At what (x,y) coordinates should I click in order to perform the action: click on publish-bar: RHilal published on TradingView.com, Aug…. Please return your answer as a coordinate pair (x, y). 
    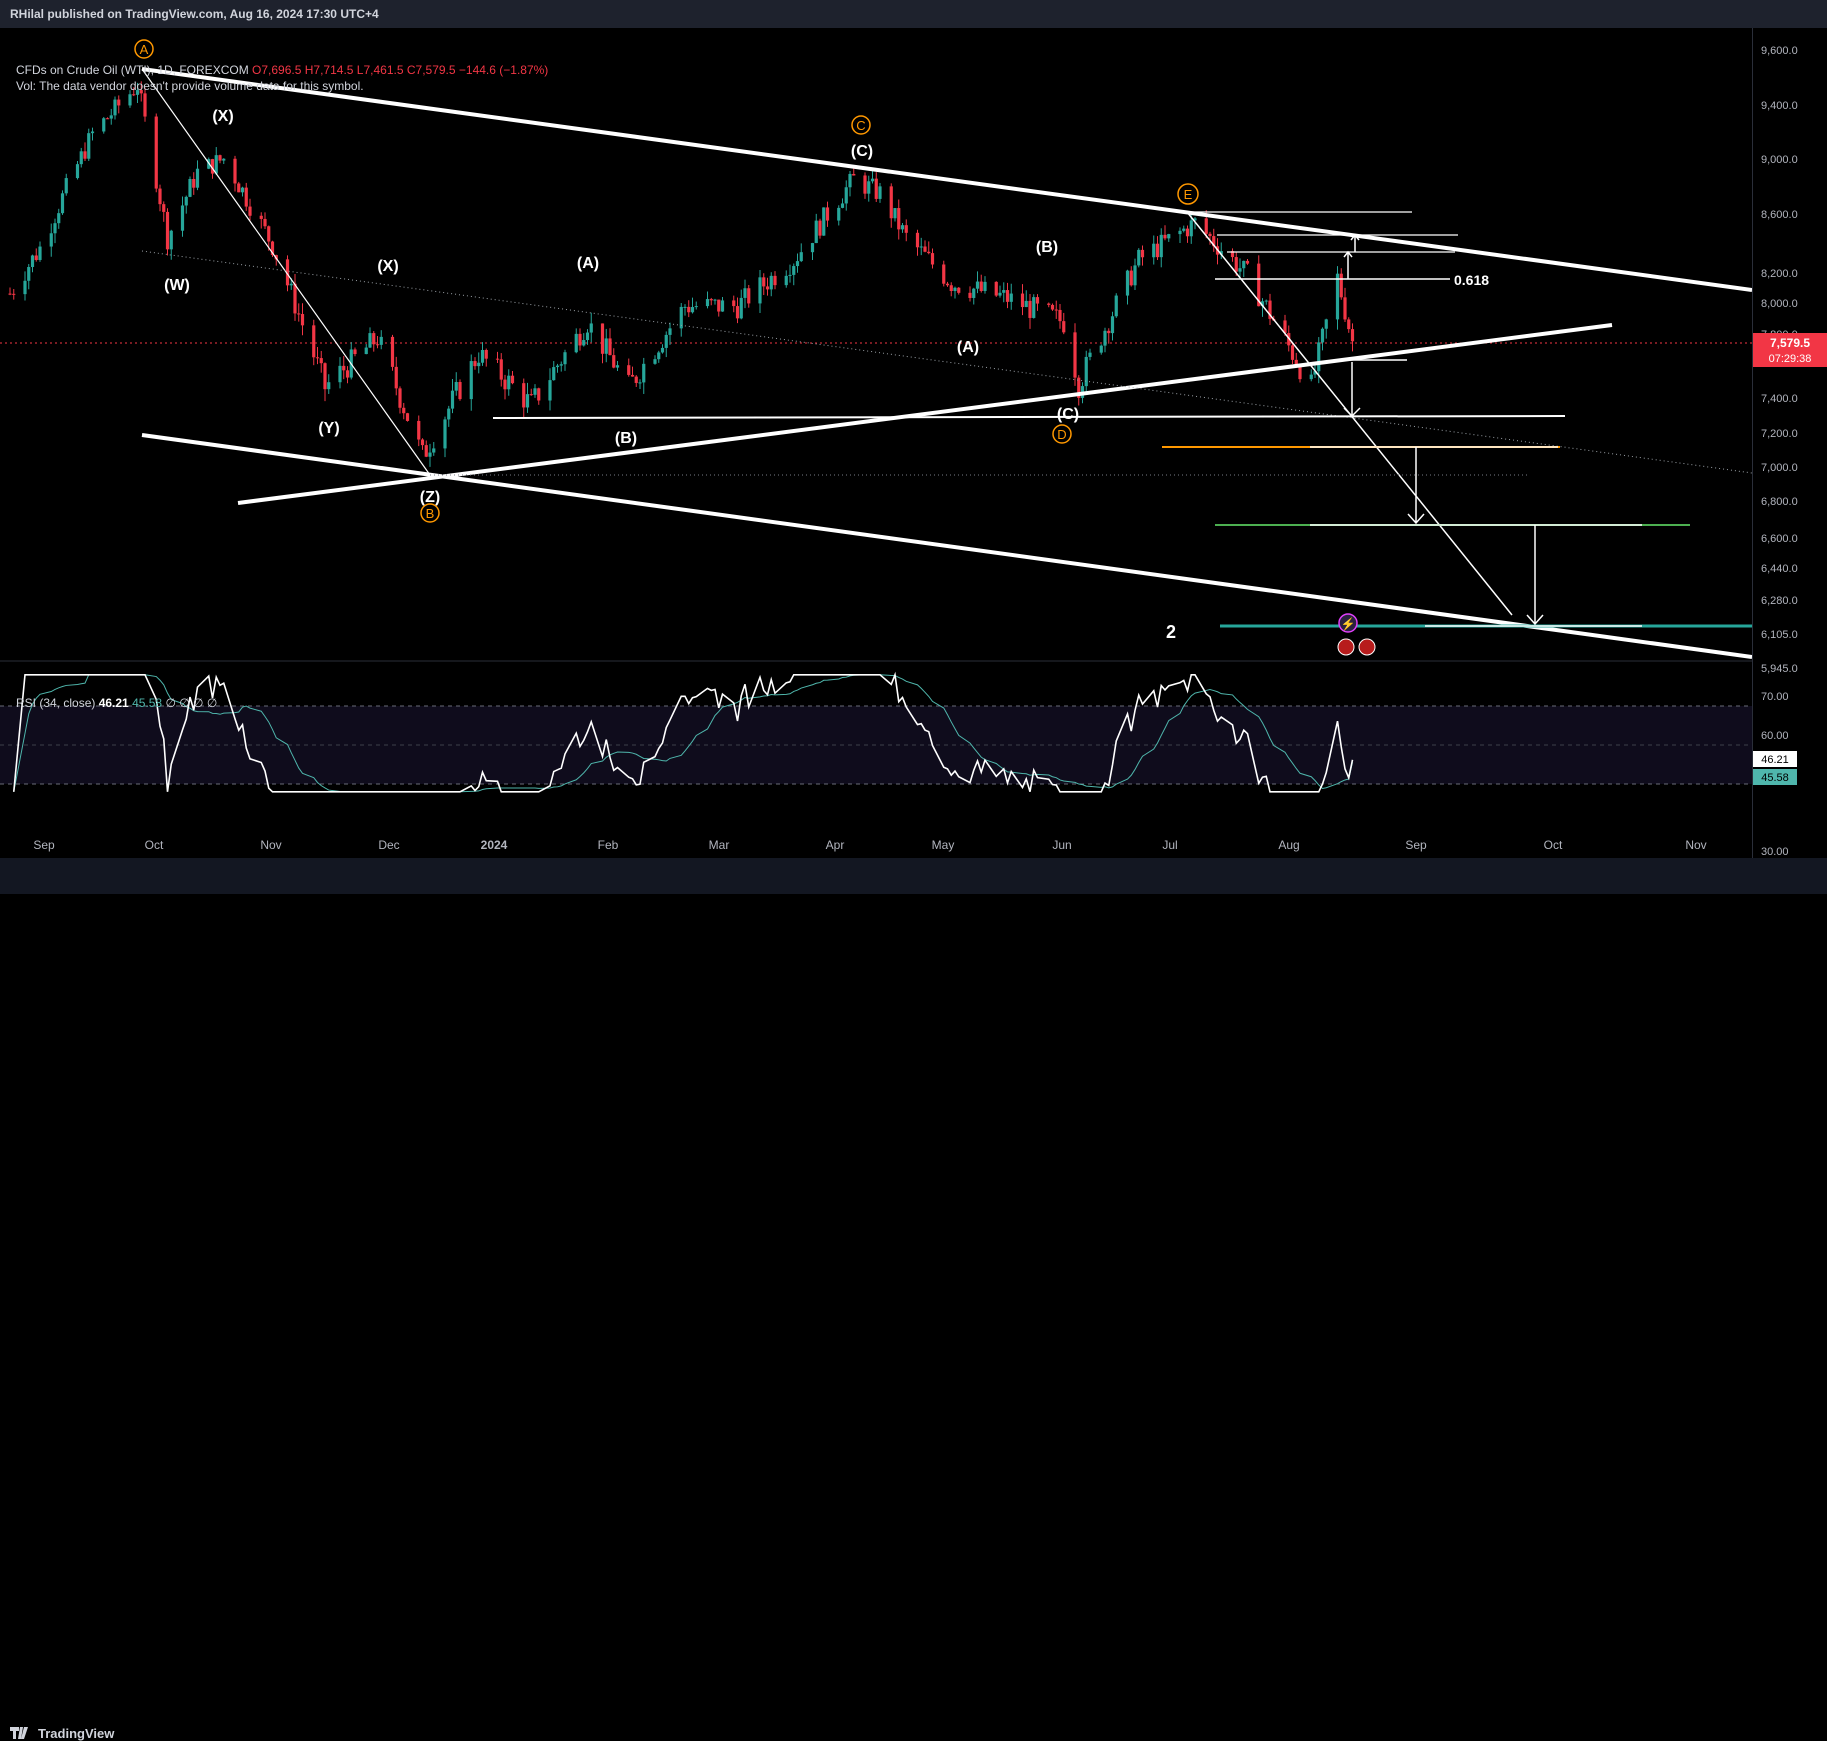
    Looking at the image, I should click on (913, 14).